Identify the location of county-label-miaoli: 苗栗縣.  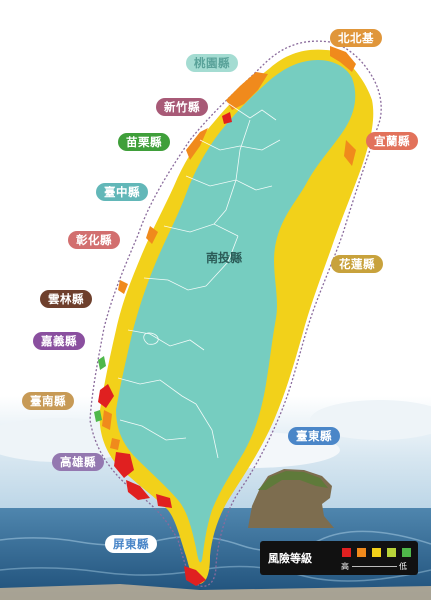
(144, 142).